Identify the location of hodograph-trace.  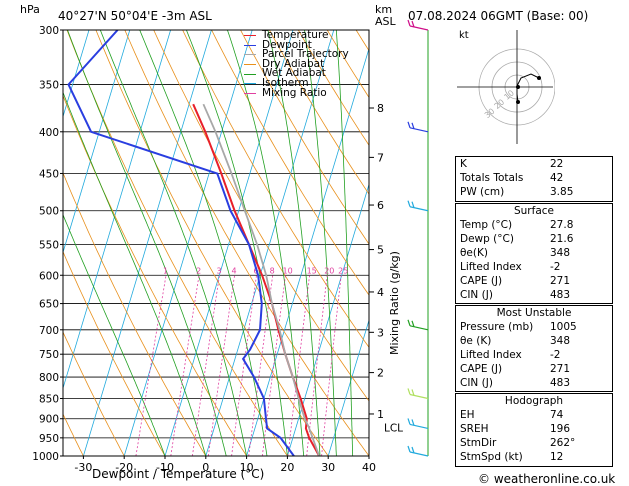
(517, 95).